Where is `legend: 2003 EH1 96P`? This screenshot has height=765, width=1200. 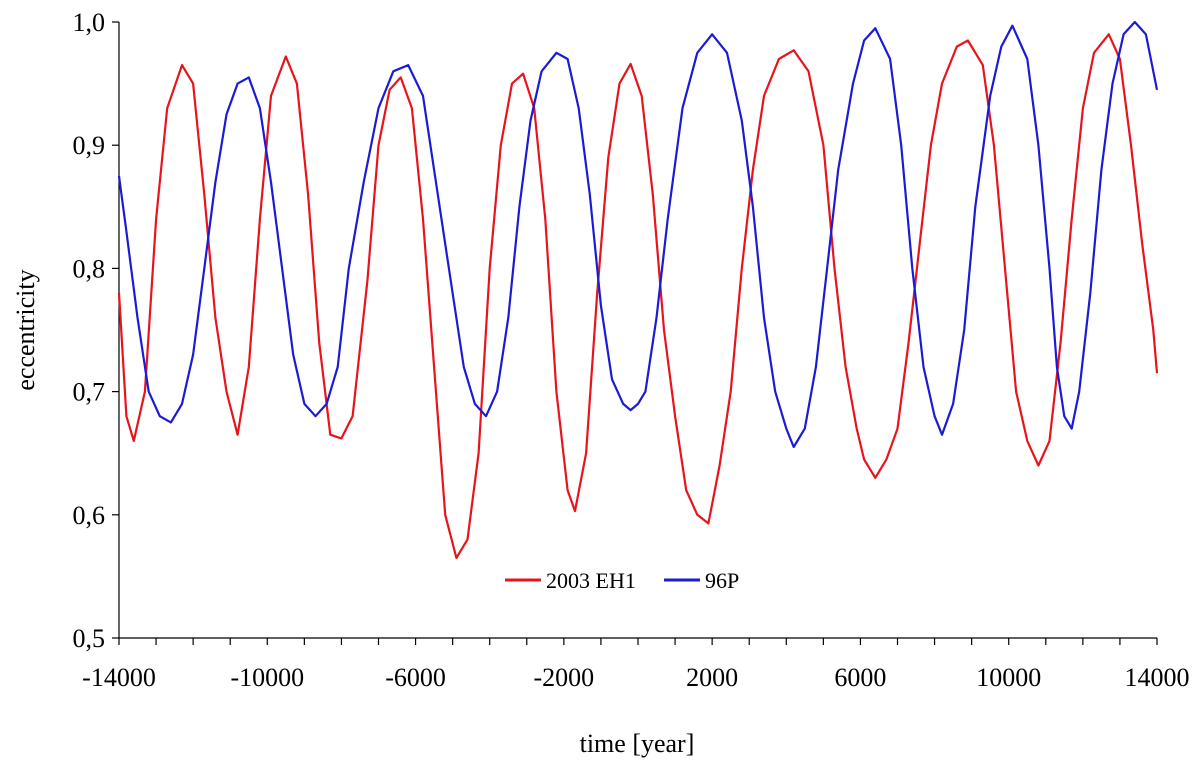 legend: 2003 EH1 96P is located at coordinates (622, 580).